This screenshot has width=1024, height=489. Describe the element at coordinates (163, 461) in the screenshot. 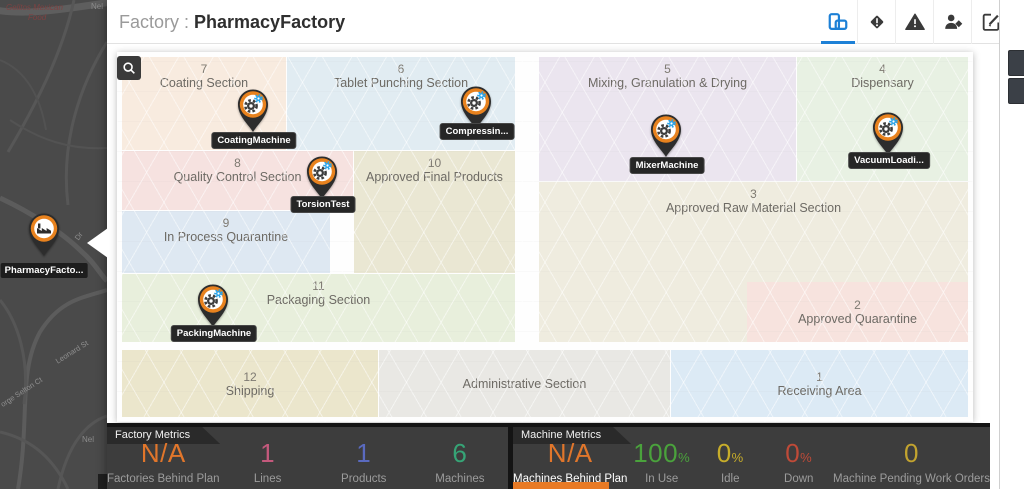

I see `metric-factories-behind-plan: N/A Factories Behind Plan` at that location.